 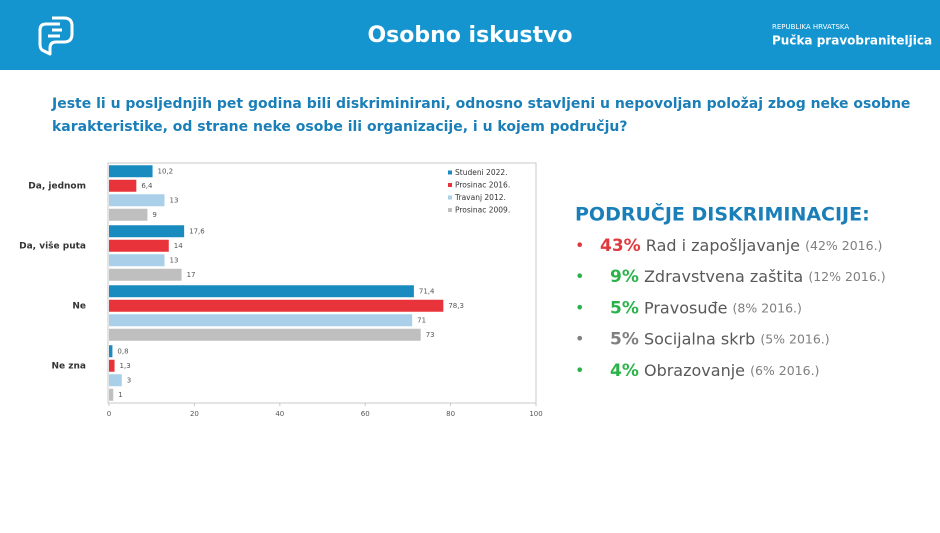 I want to click on category-label: Ne zna, so click(x=69, y=367).